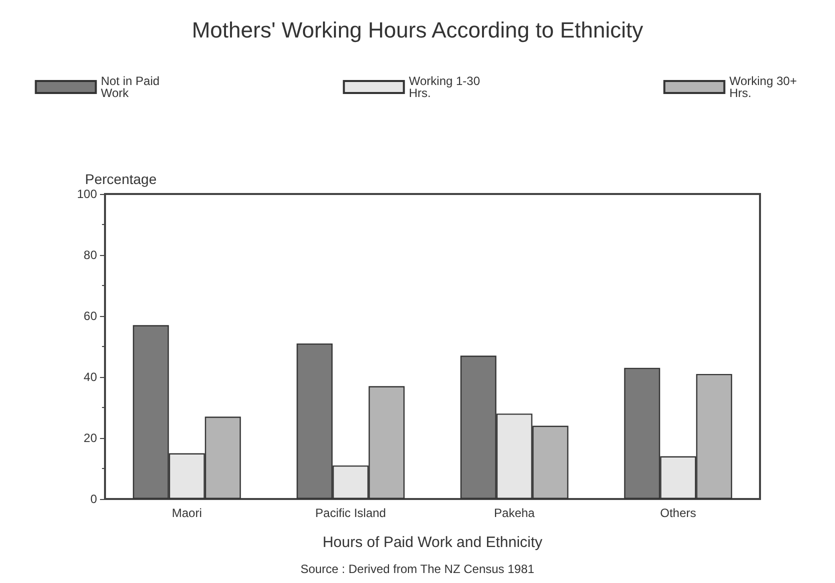 This screenshot has height=583, width=835. I want to click on legend-label: Working 1-30 Hrs., so click(446, 87).